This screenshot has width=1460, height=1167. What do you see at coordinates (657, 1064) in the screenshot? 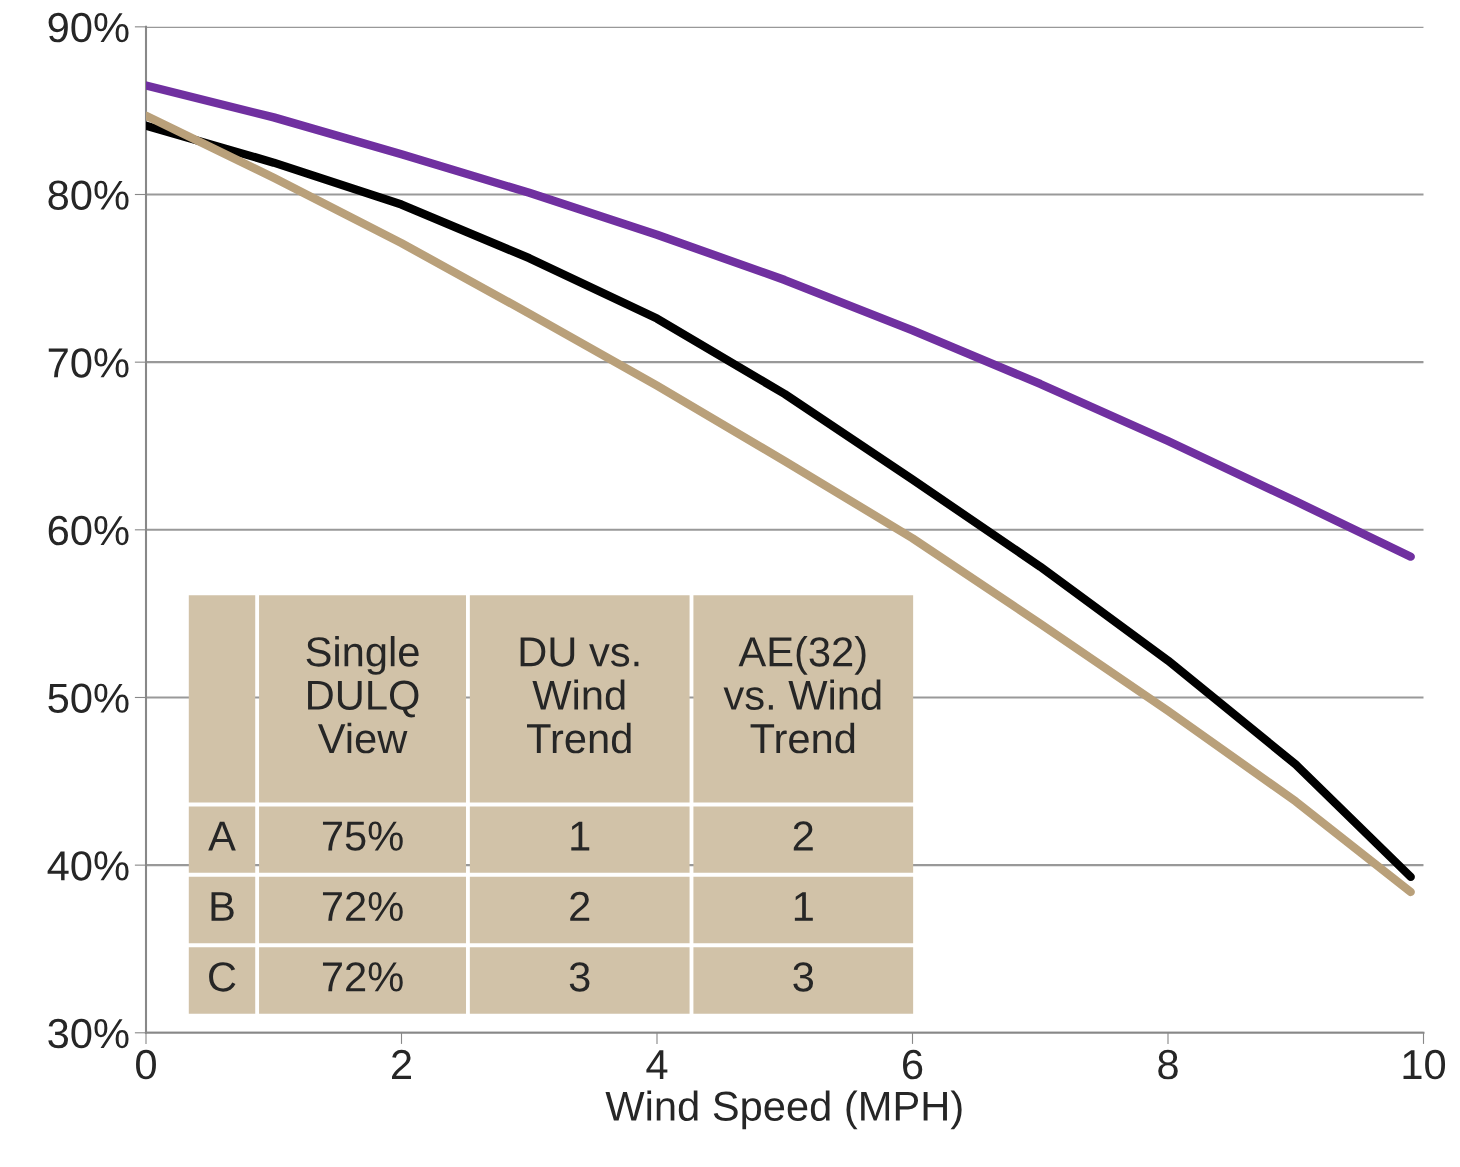
I see `x-tick-label: 4` at bounding box center [657, 1064].